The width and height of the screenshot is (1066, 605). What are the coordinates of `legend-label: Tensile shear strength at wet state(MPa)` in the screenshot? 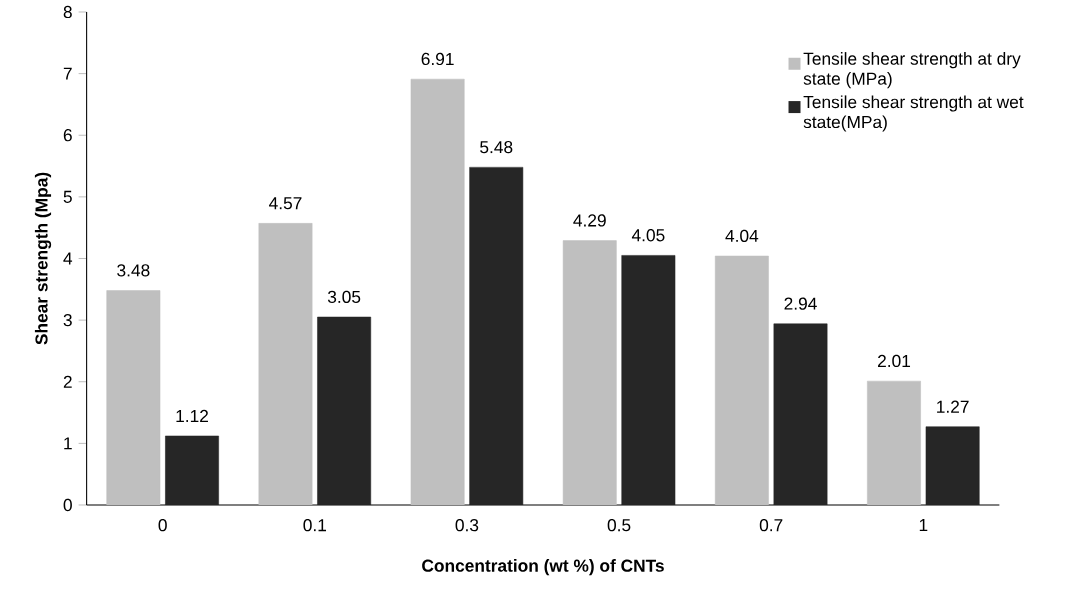 It's located at (913, 113).